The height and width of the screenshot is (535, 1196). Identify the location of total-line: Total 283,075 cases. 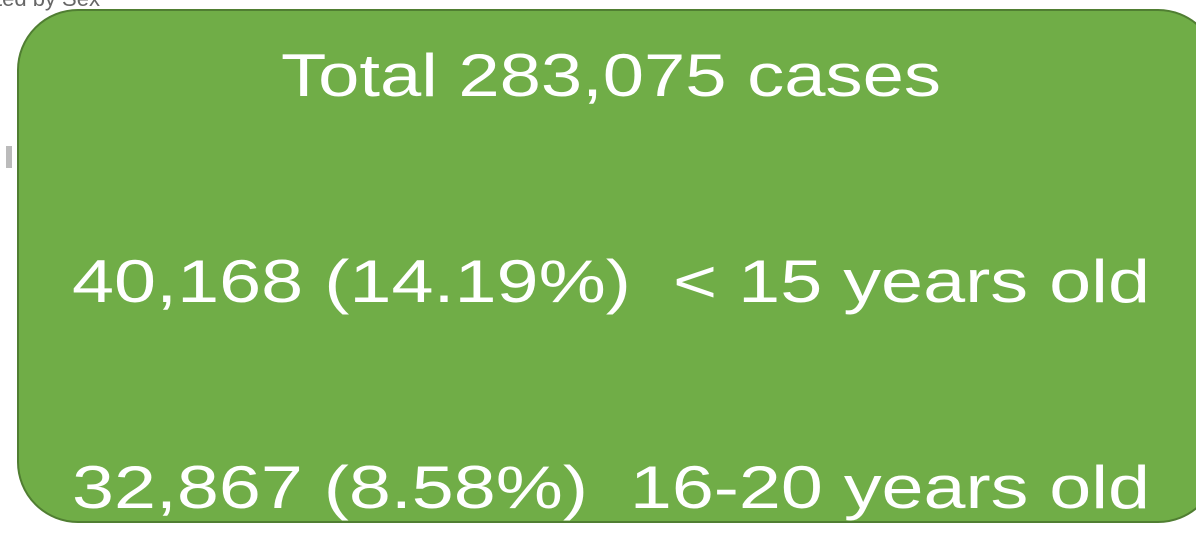
(611, 75).